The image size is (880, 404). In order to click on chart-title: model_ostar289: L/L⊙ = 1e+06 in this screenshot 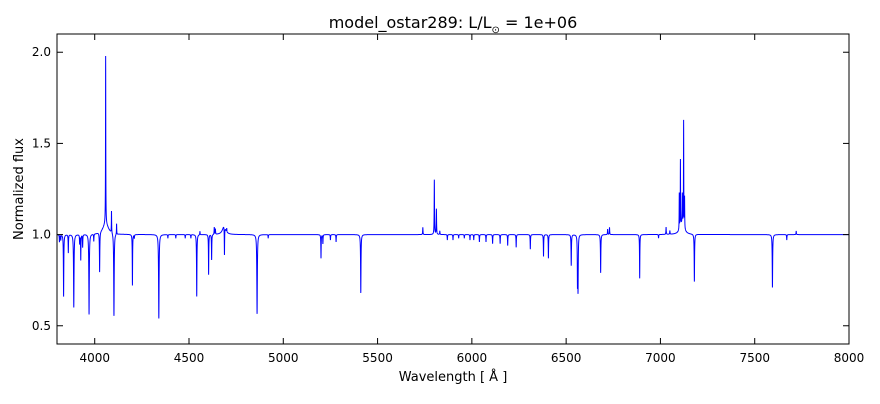, I will do `click(453, 24)`.